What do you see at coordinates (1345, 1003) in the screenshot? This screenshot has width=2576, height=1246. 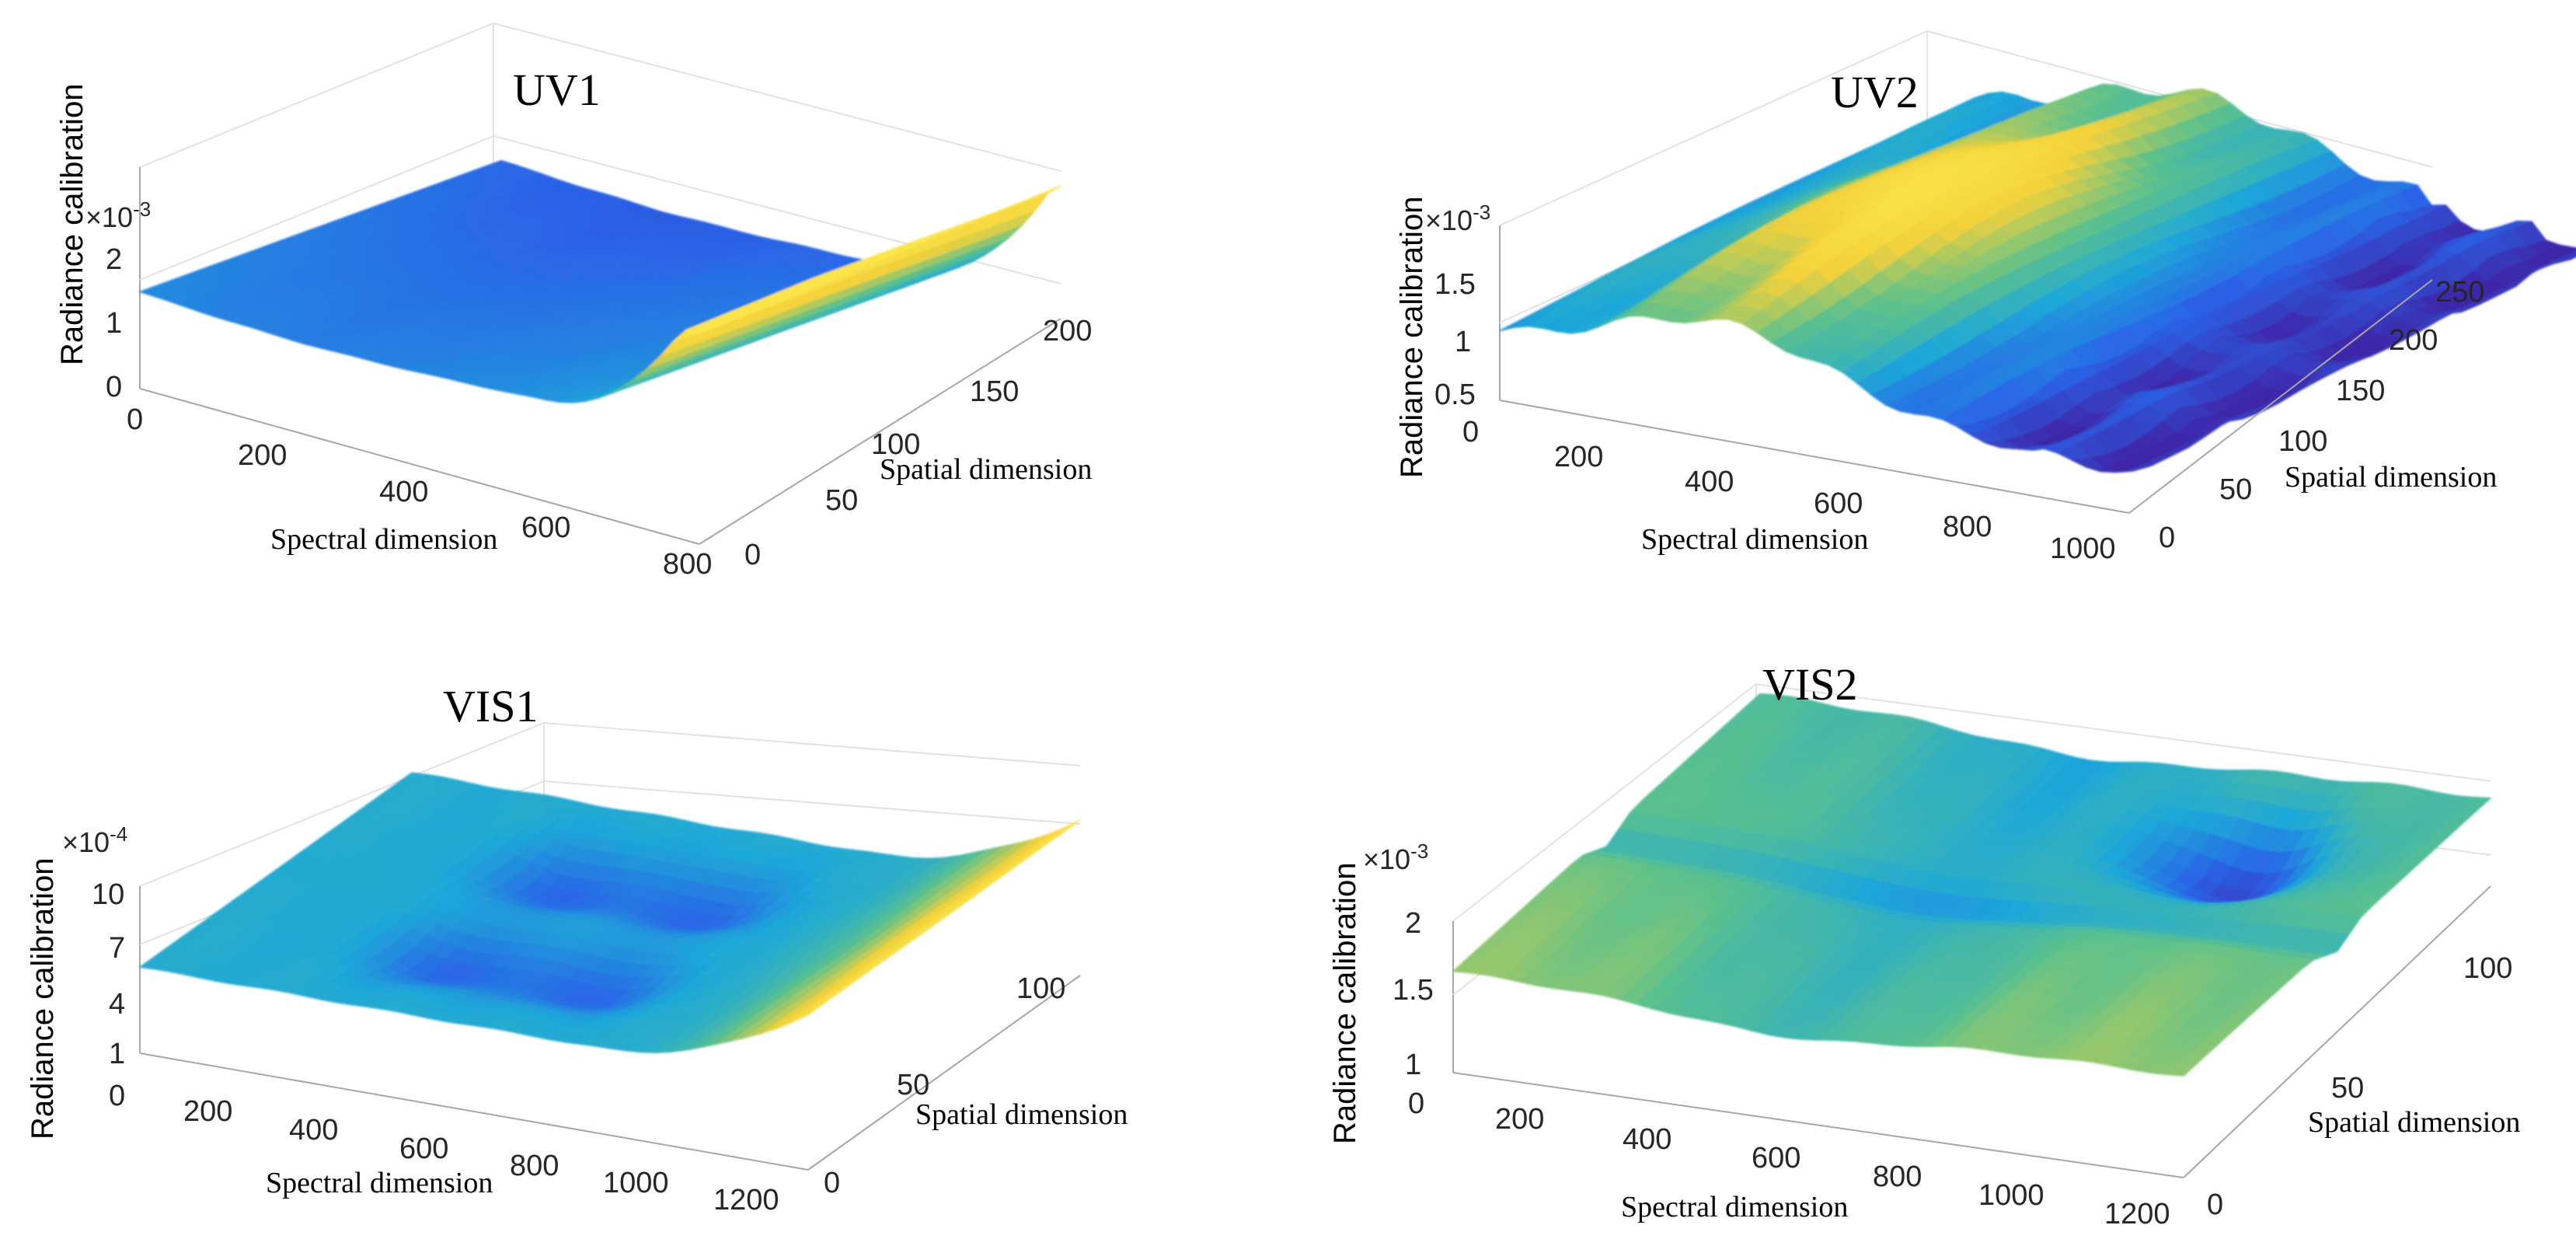 I see `panel-vis2-zlabel: Radiance calibration` at bounding box center [1345, 1003].